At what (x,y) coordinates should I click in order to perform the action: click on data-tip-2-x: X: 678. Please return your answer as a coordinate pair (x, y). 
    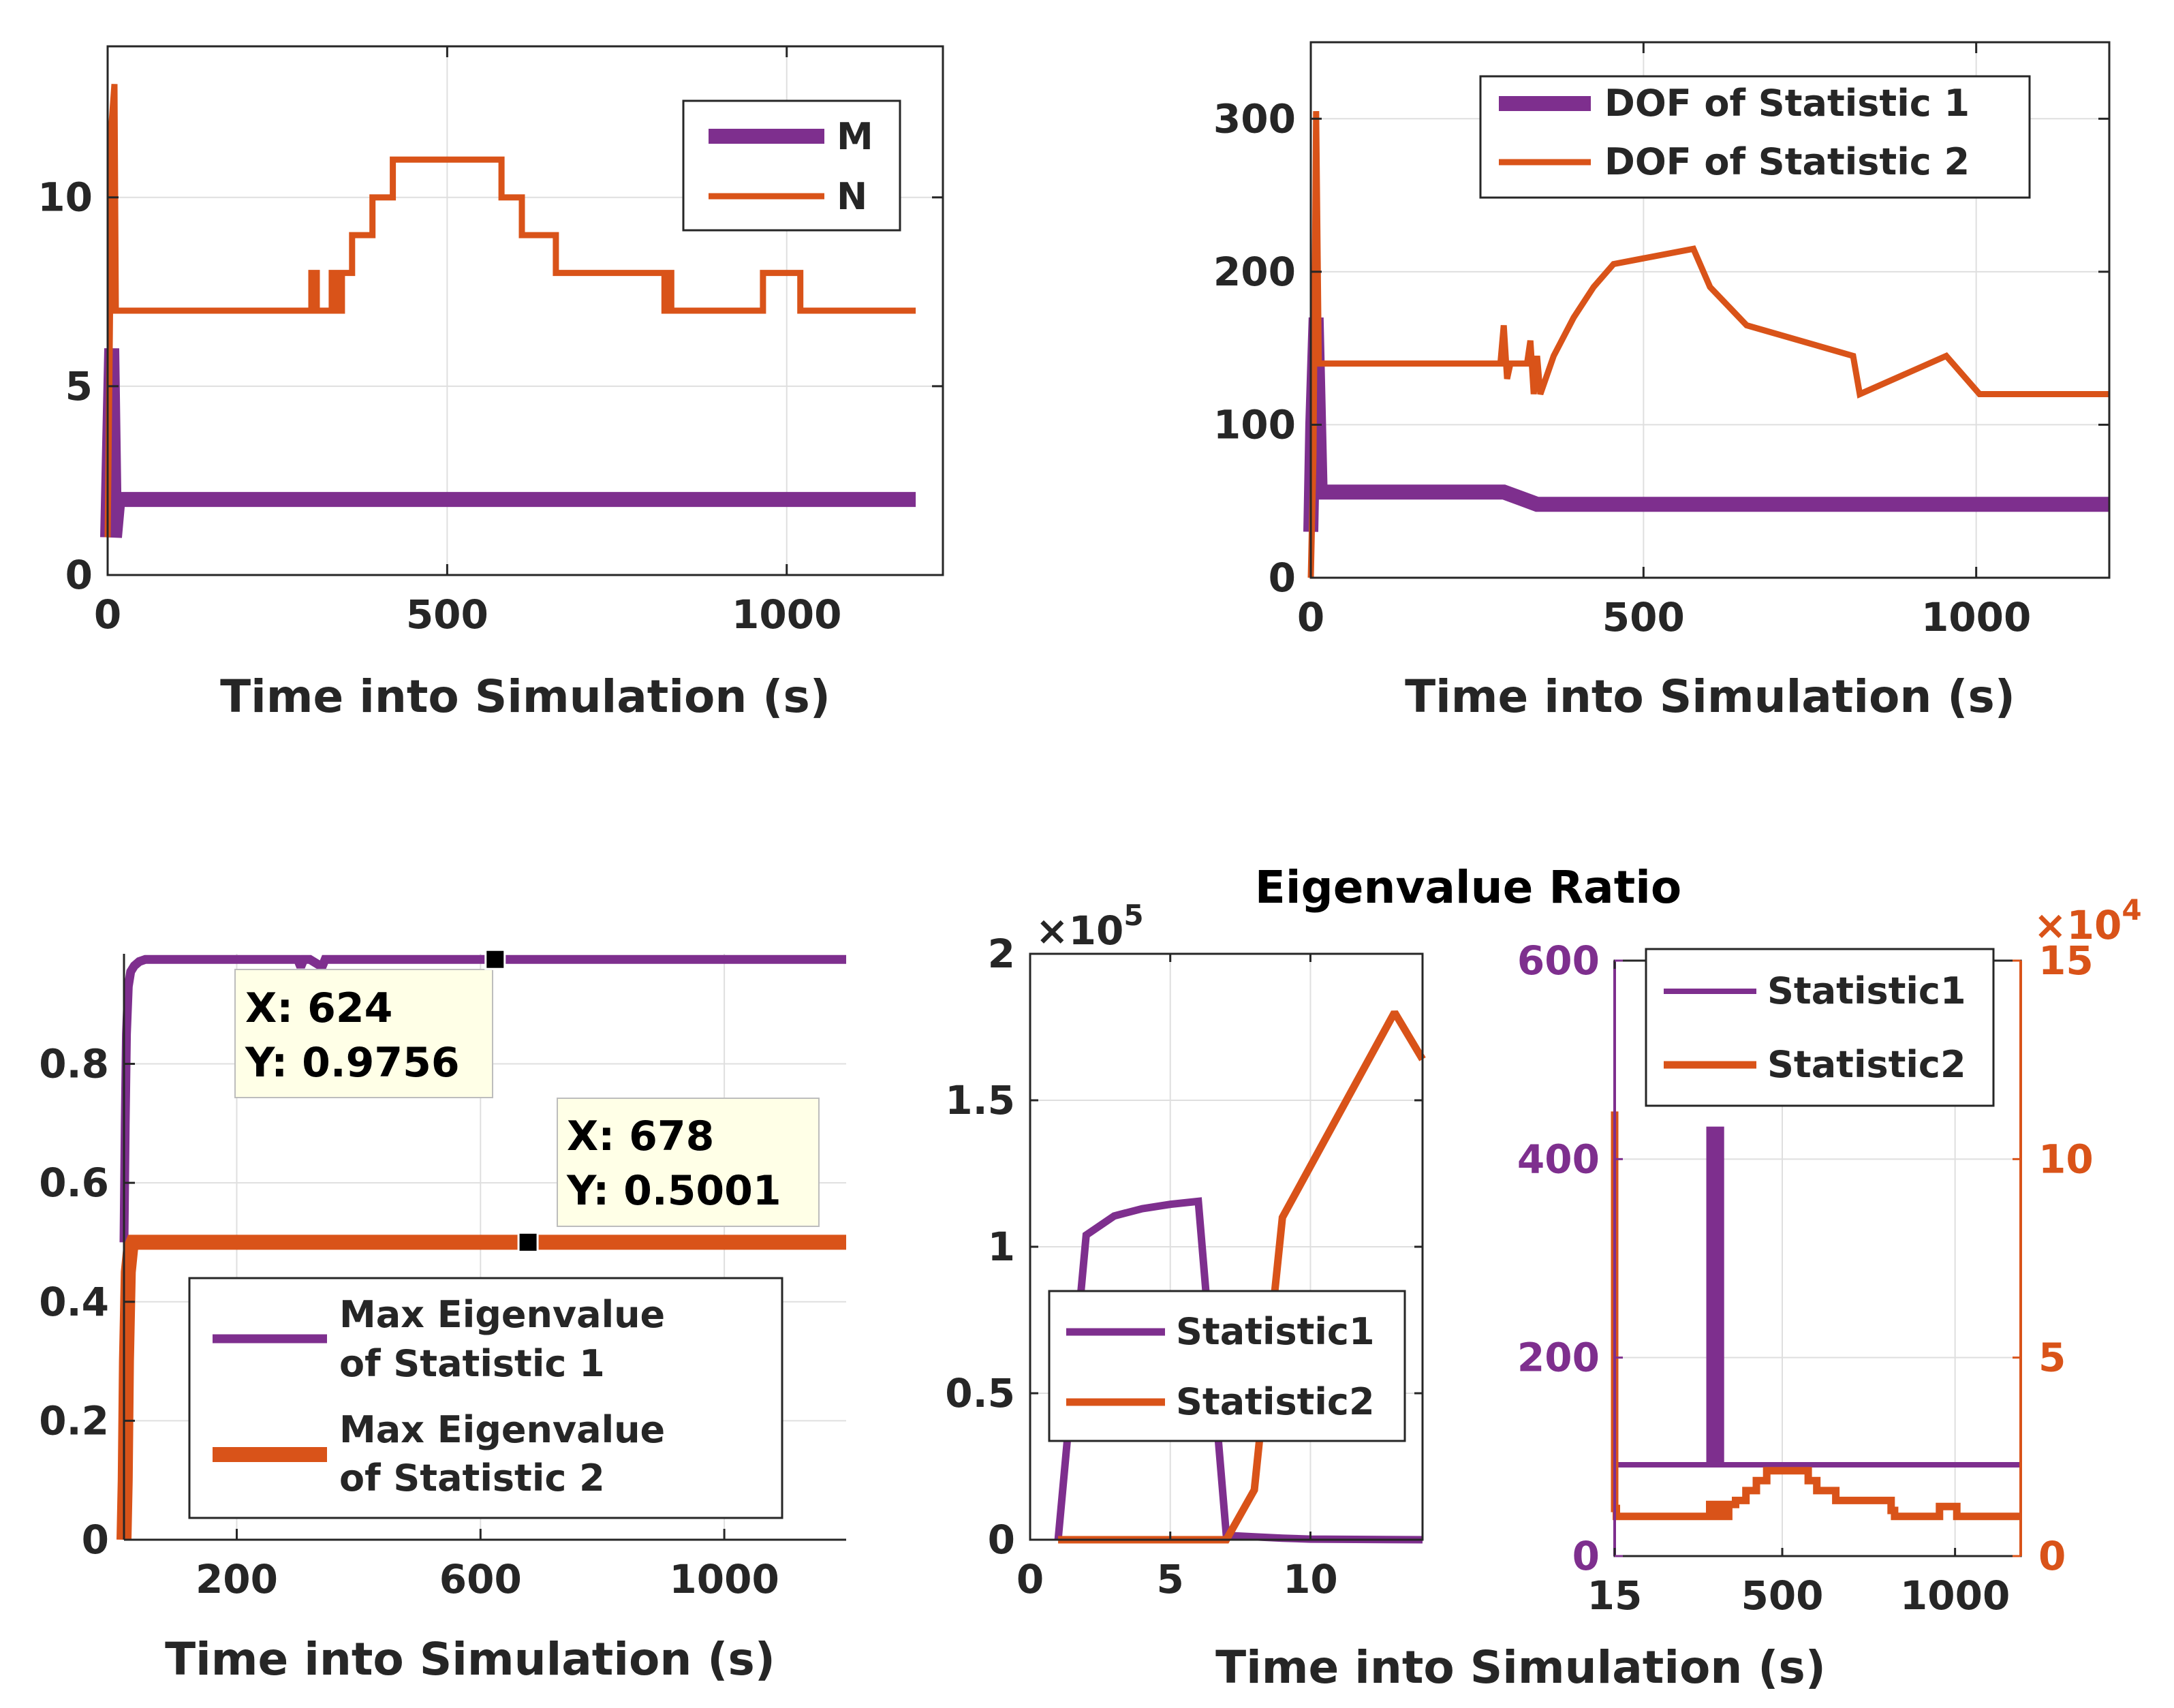
    Looking at the image, I should click on (640, 1136).